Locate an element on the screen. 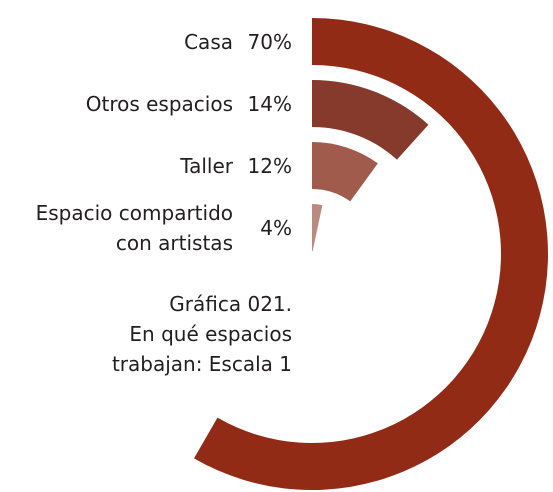  category-label: Casa is located at coordinates (208, 41).